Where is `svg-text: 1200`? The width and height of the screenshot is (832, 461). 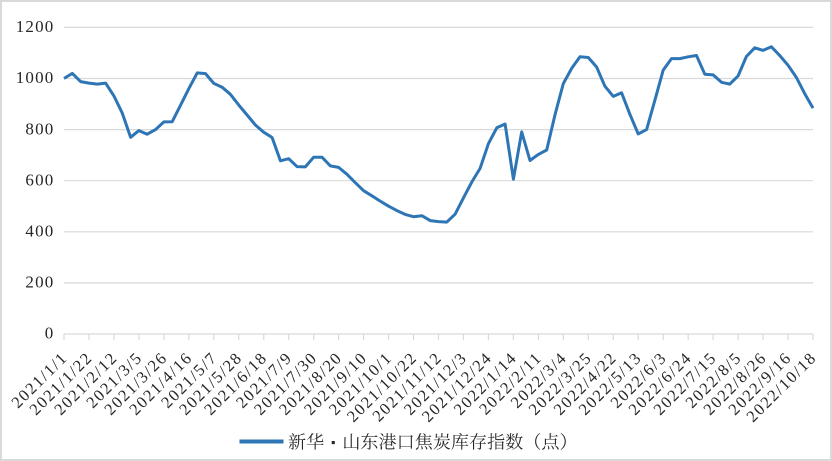
svg-text: 1200 is located at coordinates (35, 26).